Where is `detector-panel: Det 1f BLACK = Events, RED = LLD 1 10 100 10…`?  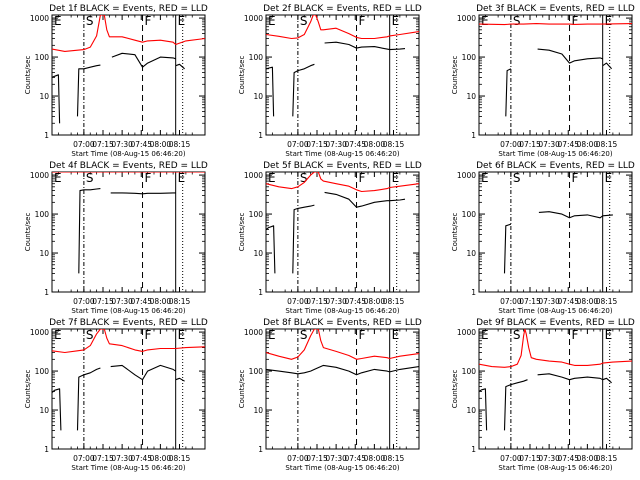
detector-panel: Det 1f BLACK = Events, RED = LLD 1 10 100 10… is located at coordinates (116, 81).